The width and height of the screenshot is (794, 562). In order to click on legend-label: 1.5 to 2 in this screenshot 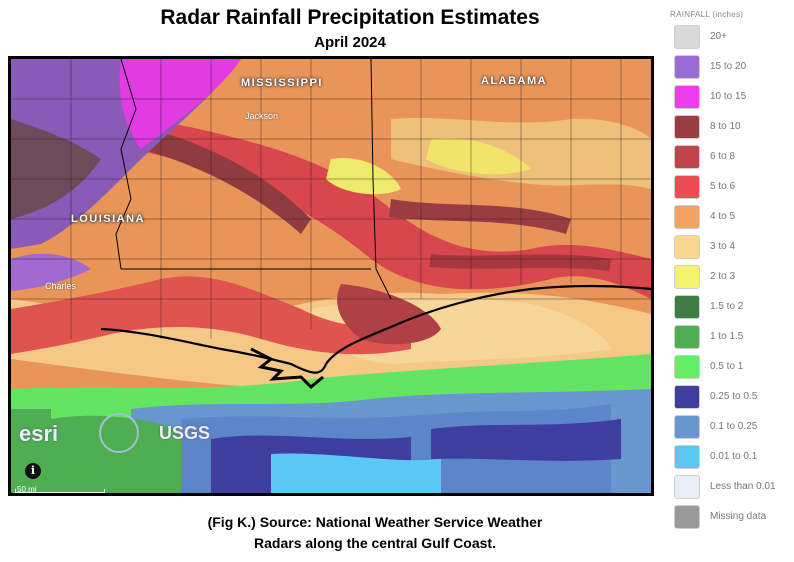, I will do `click(727, 306)`.